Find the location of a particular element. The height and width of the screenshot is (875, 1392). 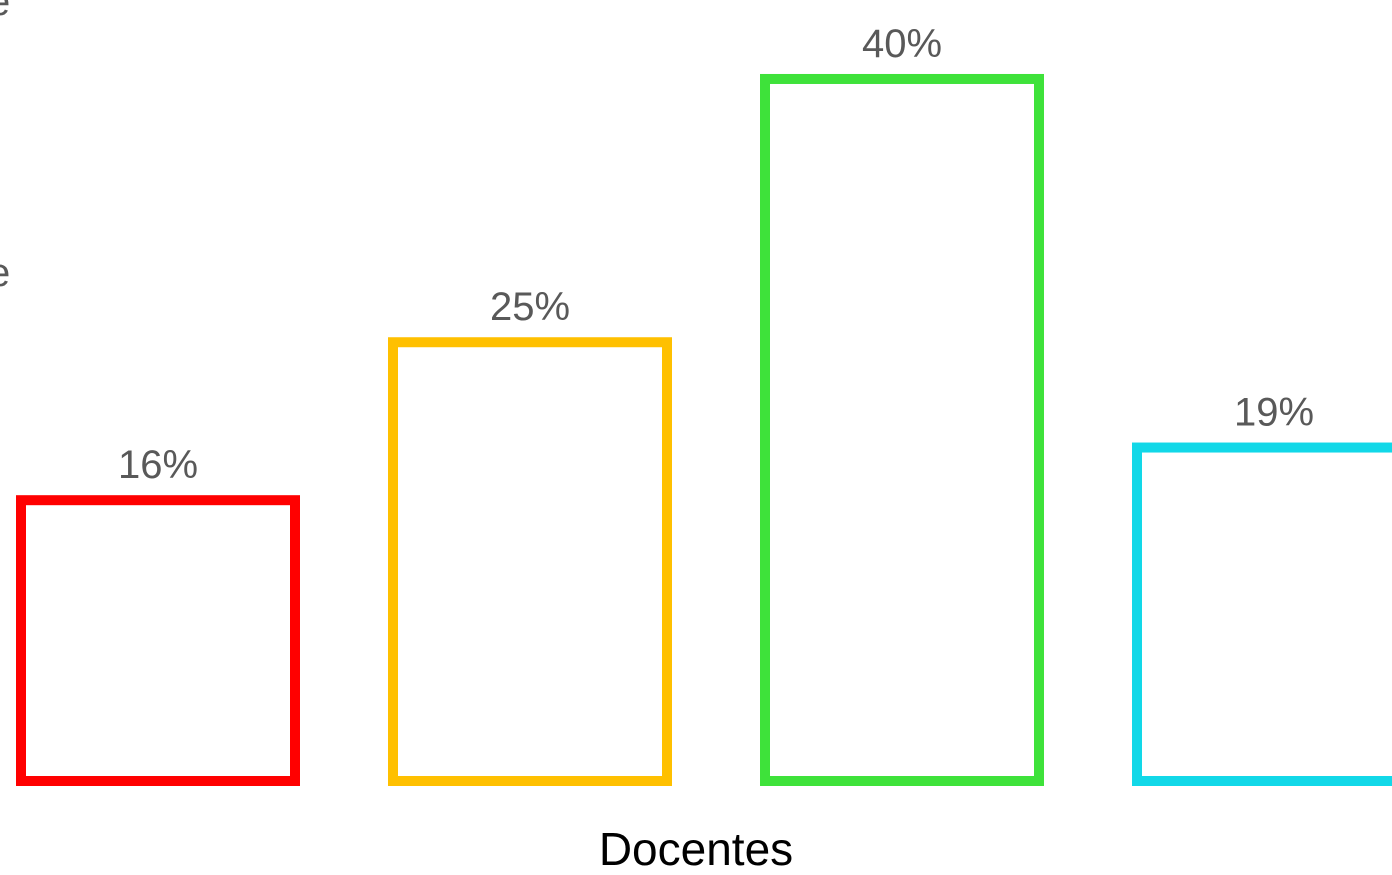

data-label-3: 40% is located at coordinates (902, 44).